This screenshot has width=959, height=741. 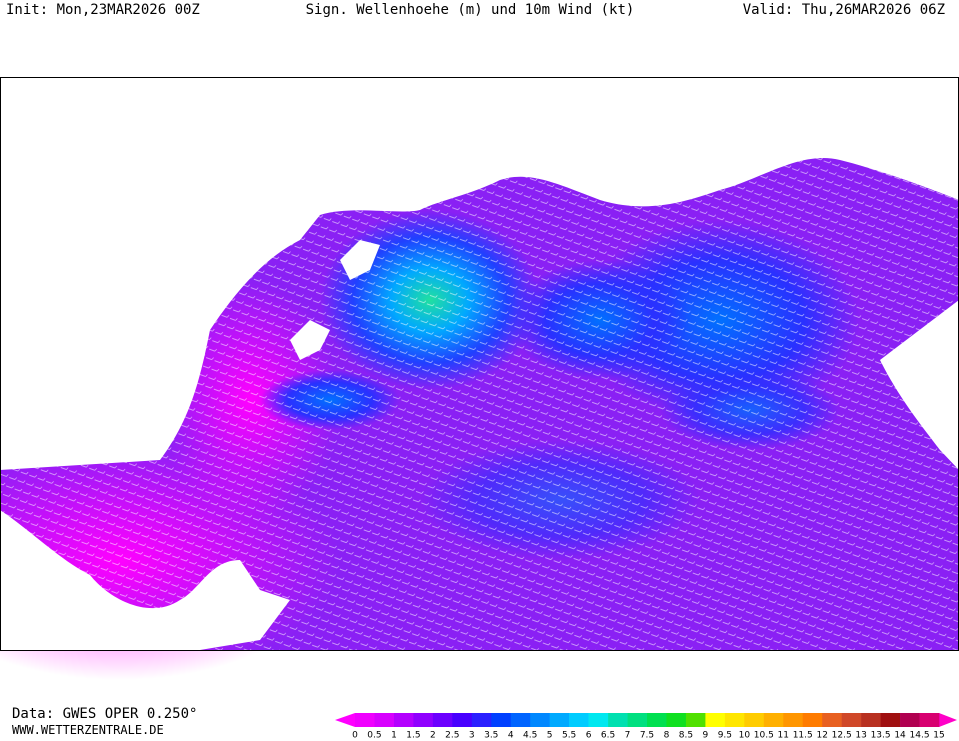 I want to click on colorbar-label: 8.5, so click(x=686, y=736).